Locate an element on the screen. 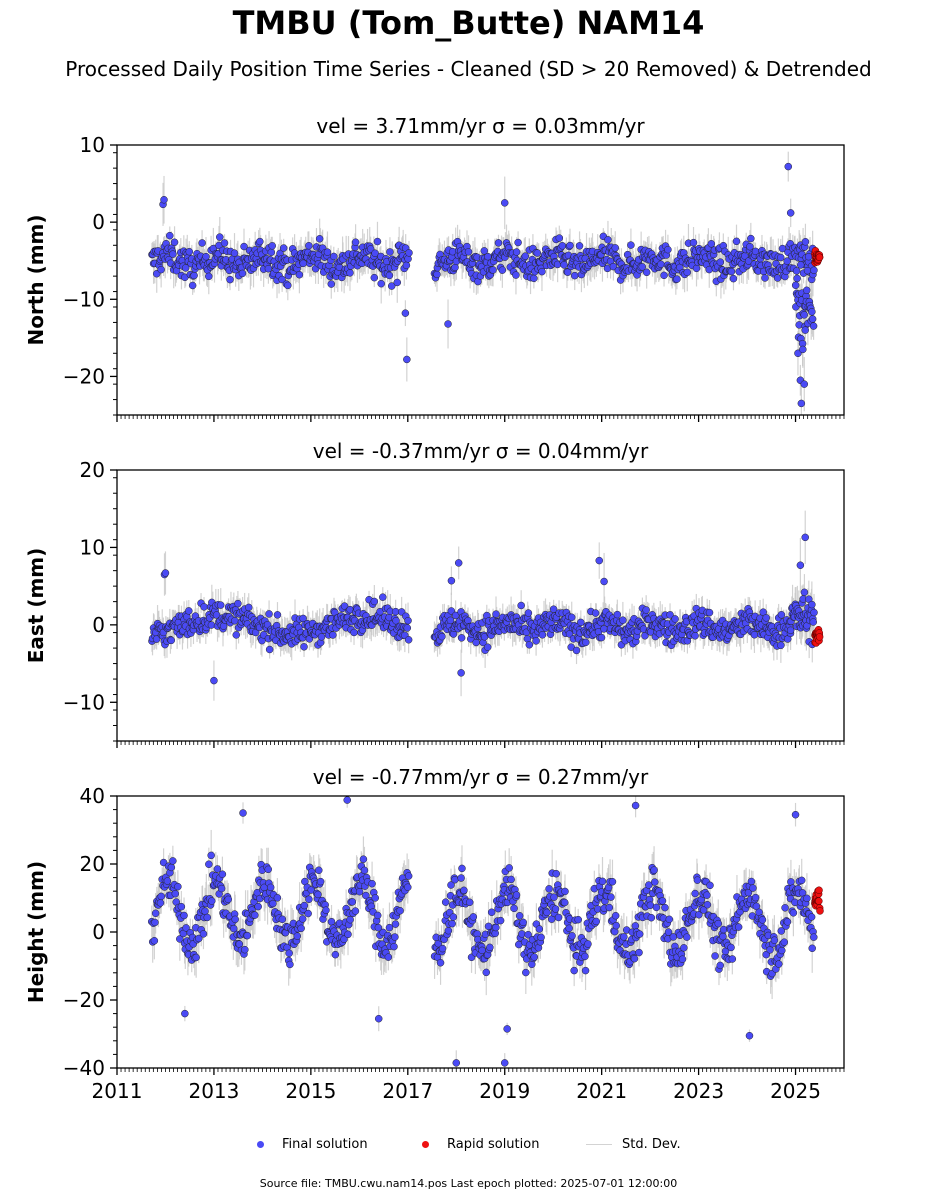 This screenshot has width=937, height=1200. y-tick-label: 0 is located at coordinates (98, 222).